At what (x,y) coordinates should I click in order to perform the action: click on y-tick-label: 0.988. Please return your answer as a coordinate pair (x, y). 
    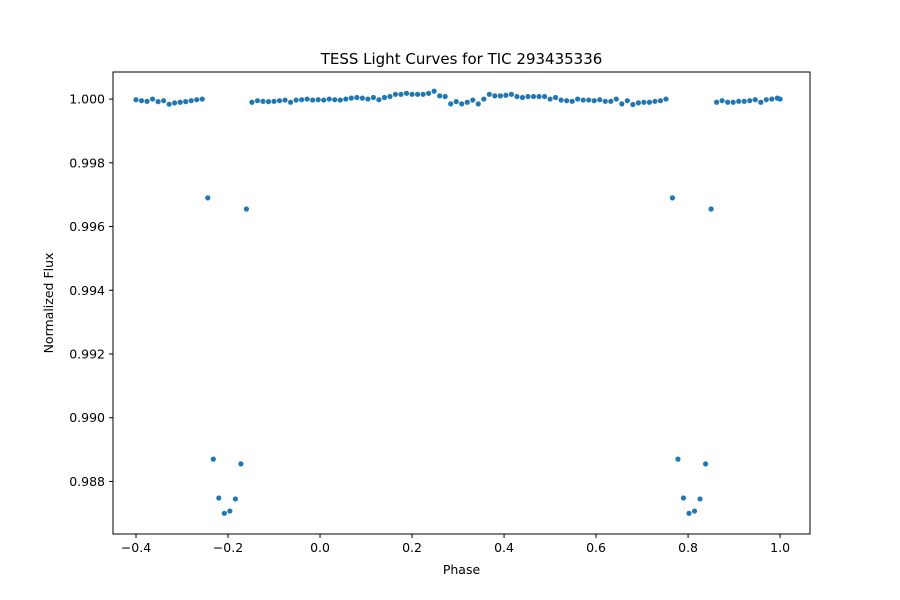
    Looking at the image, I should click on (87, 481).